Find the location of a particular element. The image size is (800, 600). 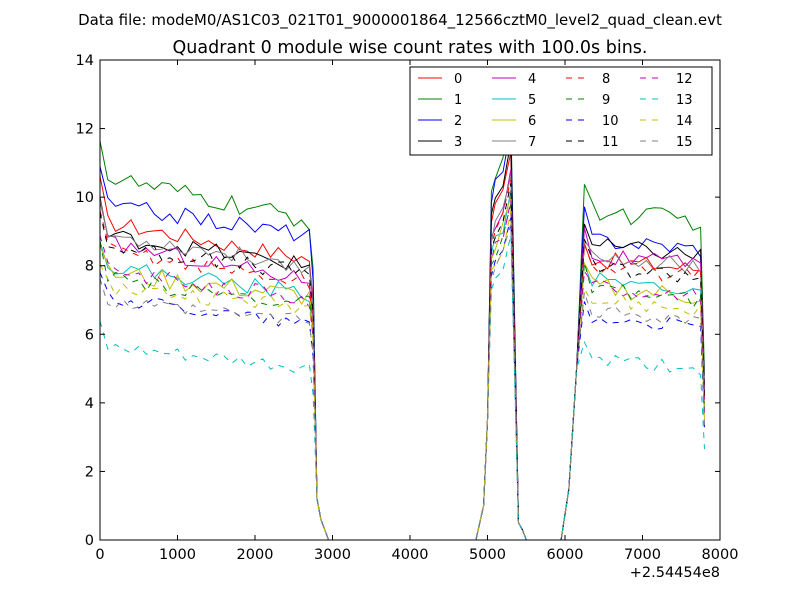

x-tick-label: 3000 is located at coordinates (332, 555).